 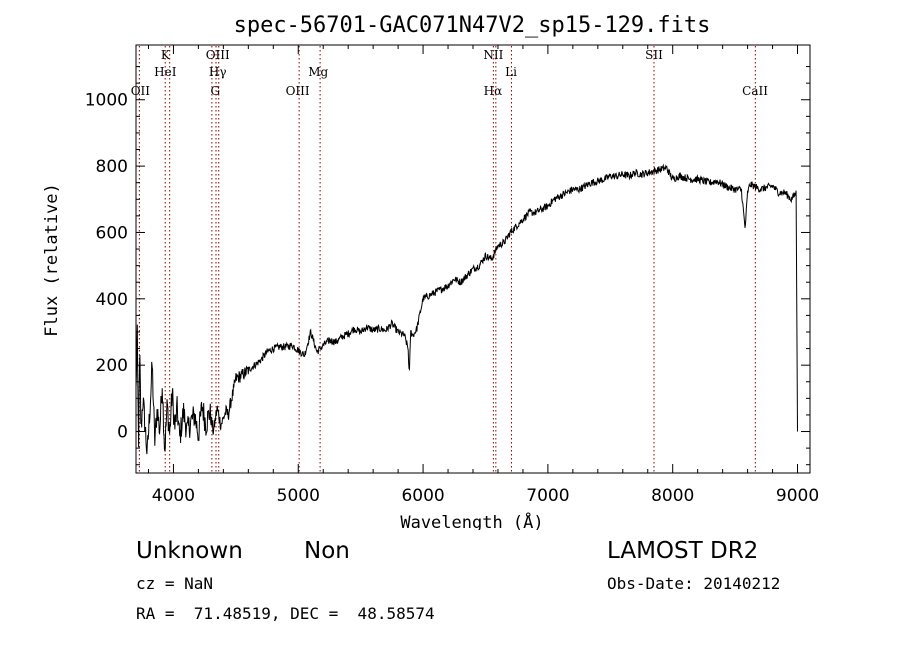 I want to click on line-marker-label: Hα, so click(x=493, y=91).